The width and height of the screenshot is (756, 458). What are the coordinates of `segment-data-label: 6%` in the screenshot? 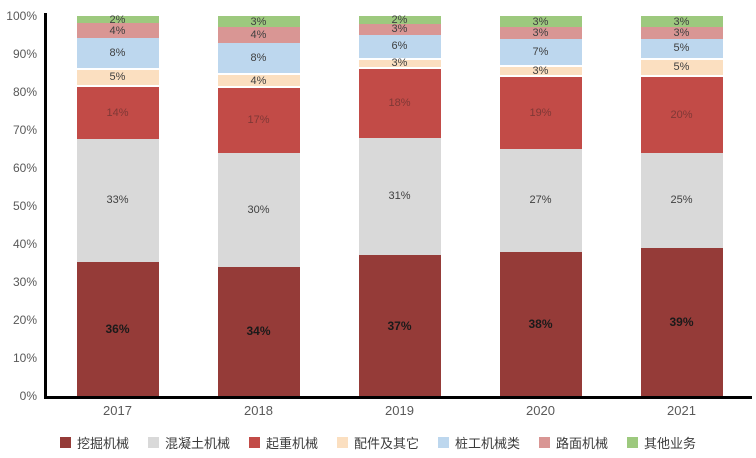 It's located at (399, 46).